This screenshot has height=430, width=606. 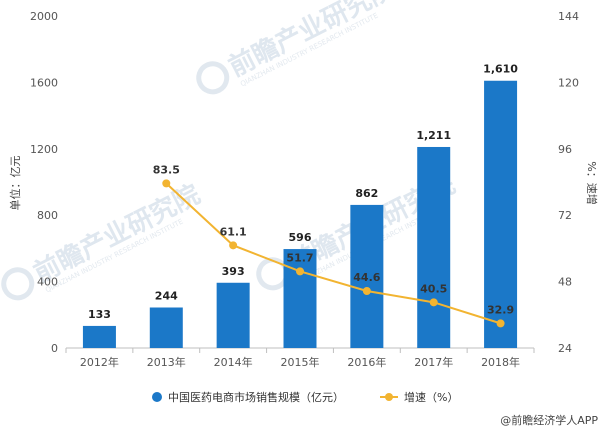 What do you see at coordinates (568, 16) in the screenshot?
I see `right-tick-5: 144` at bounding box center [568, 16].